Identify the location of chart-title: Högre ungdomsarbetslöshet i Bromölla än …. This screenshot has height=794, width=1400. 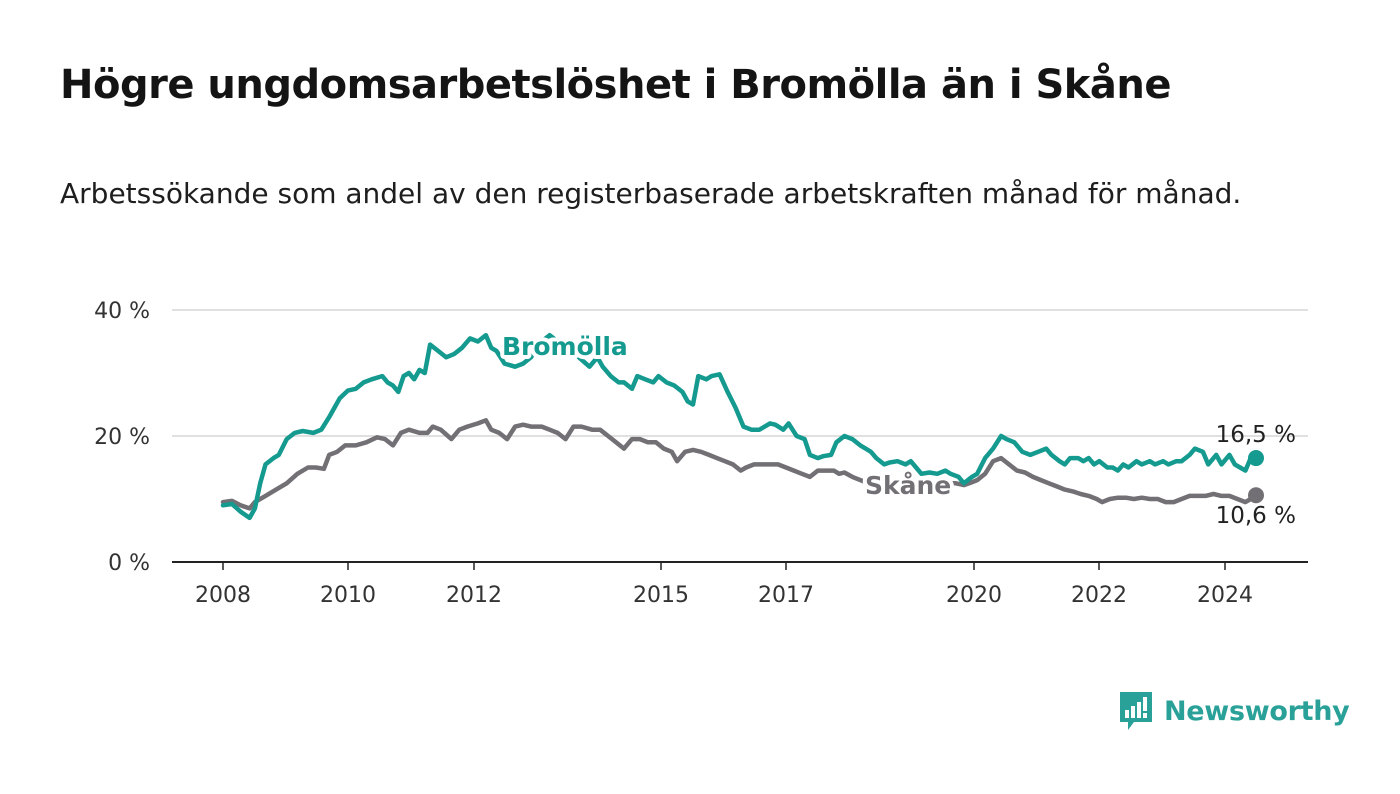
(616, 85).